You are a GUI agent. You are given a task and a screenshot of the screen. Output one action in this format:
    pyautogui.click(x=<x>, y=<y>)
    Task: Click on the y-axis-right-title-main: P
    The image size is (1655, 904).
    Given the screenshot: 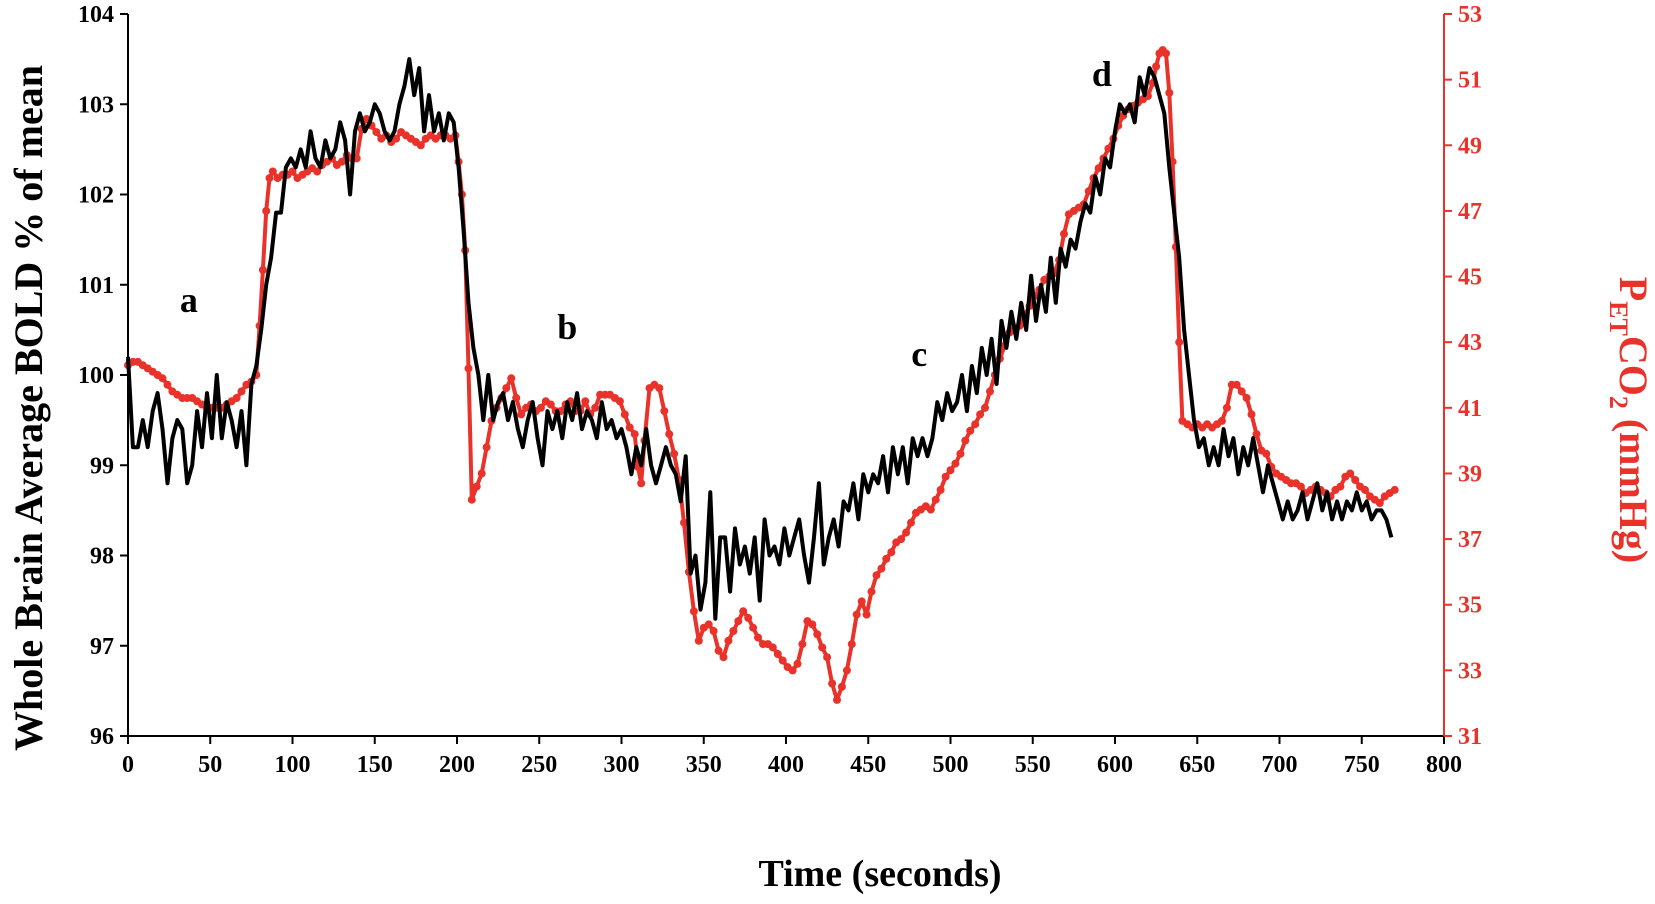 What is the action you would take?
    pyautogui.click(x=1633, y=289)
    